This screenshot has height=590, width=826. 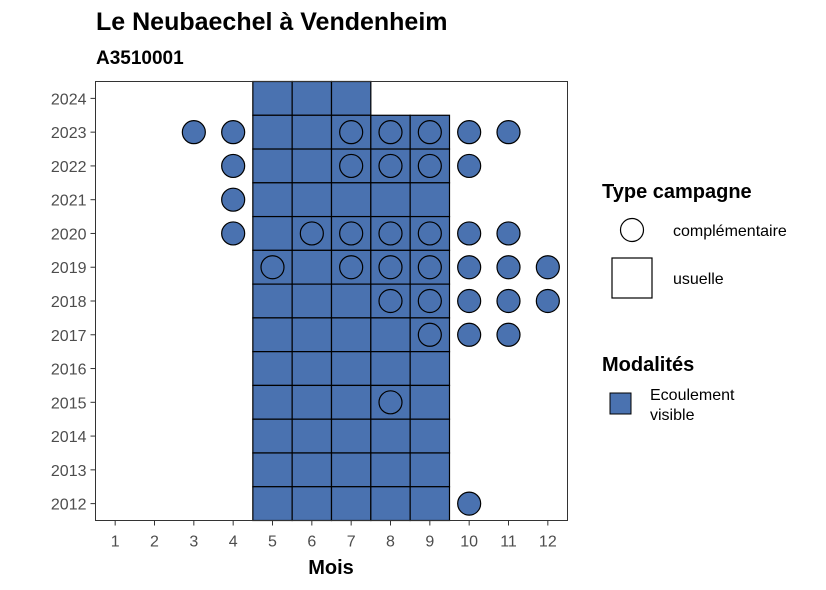 What do you see at coordinates (69, 336) in the screenshot?
I see `y-tick-label-2017: 2017` at bounding box center [69, 336].